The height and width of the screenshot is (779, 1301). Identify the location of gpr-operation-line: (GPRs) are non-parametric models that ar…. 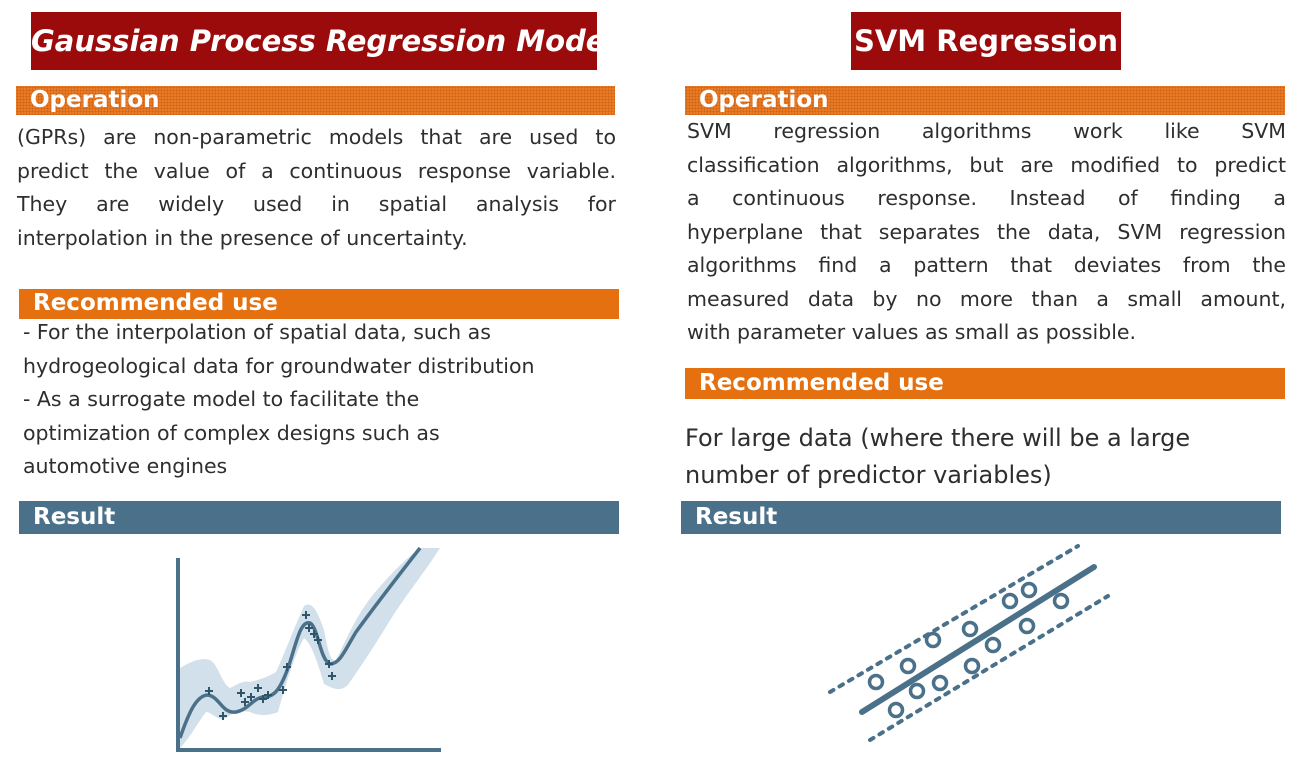
(316, 137).